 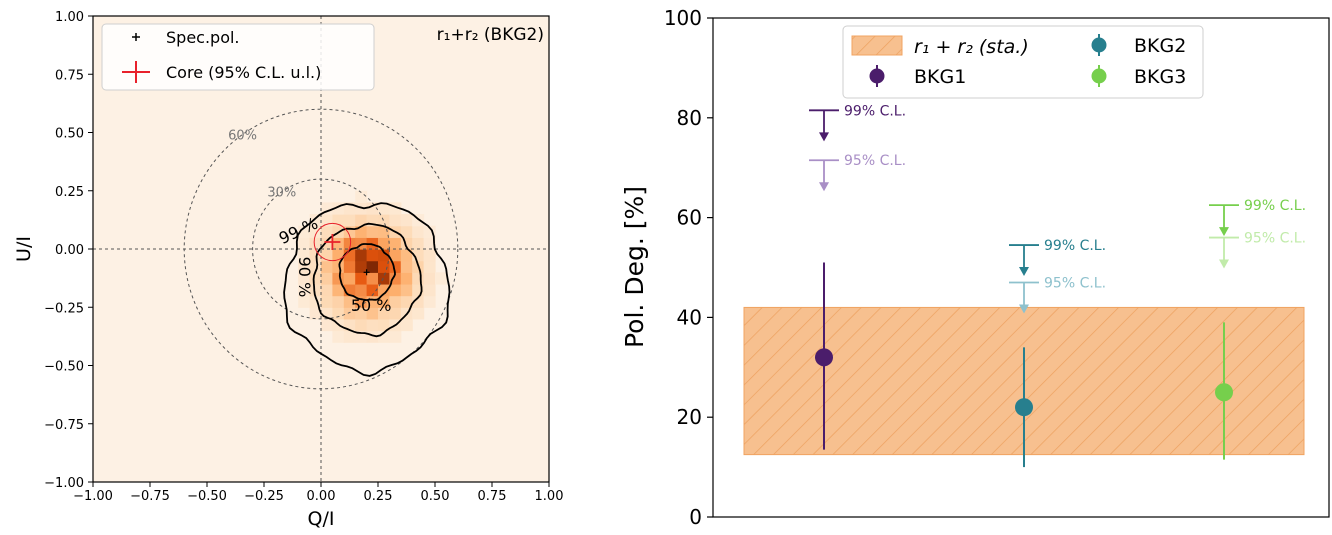 I want to click on right-y-tick-label: 0, so click(x=695, y=517).